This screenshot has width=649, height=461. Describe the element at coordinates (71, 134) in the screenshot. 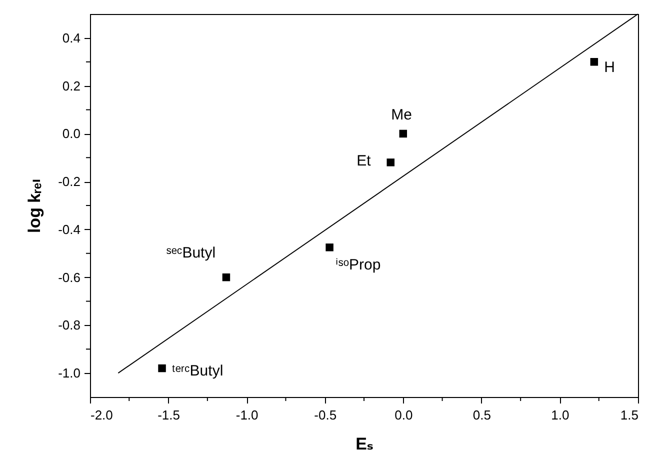

I see `y-tick-label: 0.0` at that location.